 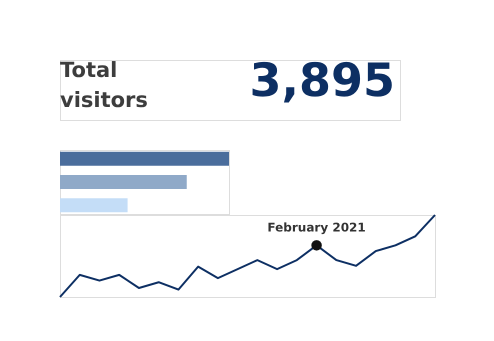 What do you see at coordinates (322, 80) in the screenshot?
I see `text: 3,895` at bounding box center [322, 80].